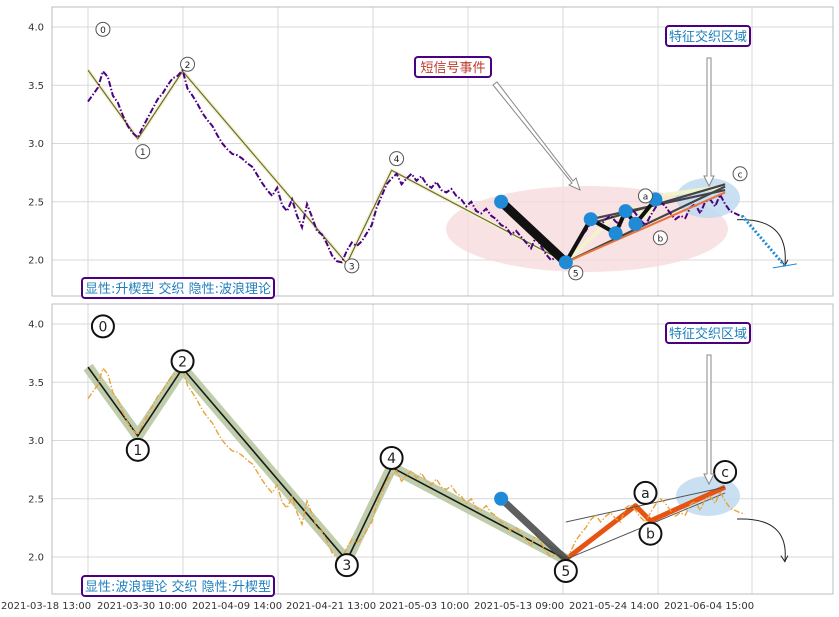 The width and height of the screenshot is (839, 617). Describe the element at coordinates (645, 227) in the screenshot. I see `orange-trend-line` at that location.